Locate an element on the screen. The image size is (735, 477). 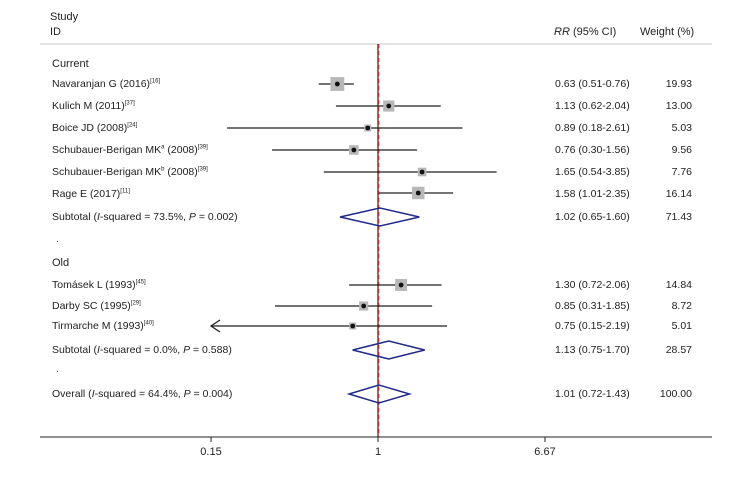
estimate-value: 1.02 (0.65-1.60) is located at coordinates (592, 217).